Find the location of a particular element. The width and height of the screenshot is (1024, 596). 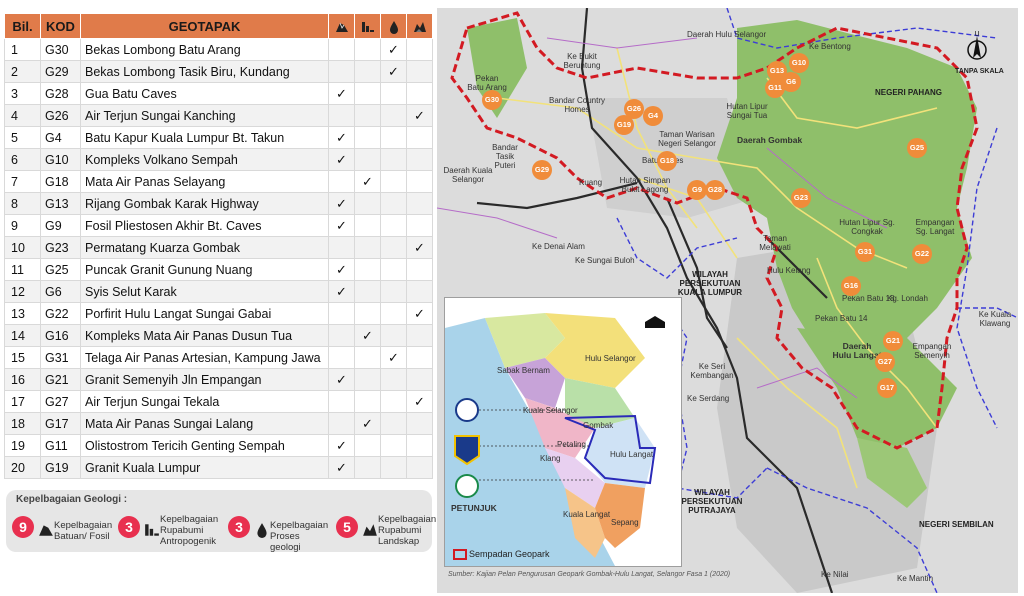

row-bil: 9 is located at coordinates (22, 225).